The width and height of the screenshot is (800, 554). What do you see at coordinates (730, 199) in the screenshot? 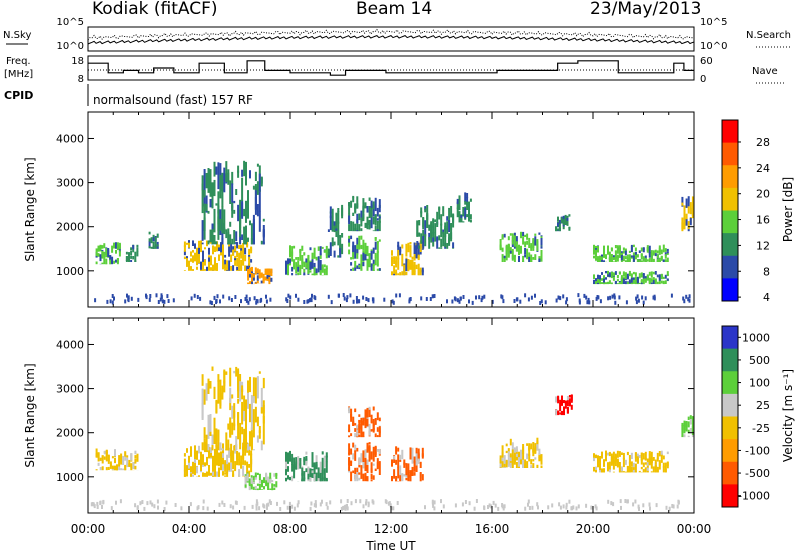
I see `power-colorbar-swatch` at bounding box center [730, 199].